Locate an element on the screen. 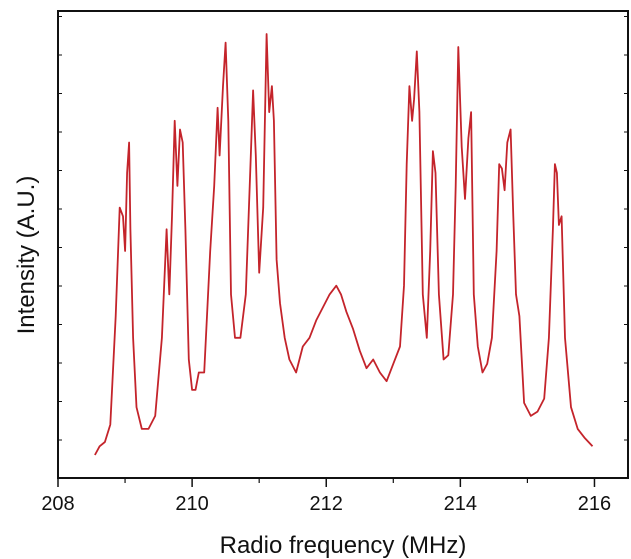  x-tick-label: 208 is located at coordinates (57, 504).